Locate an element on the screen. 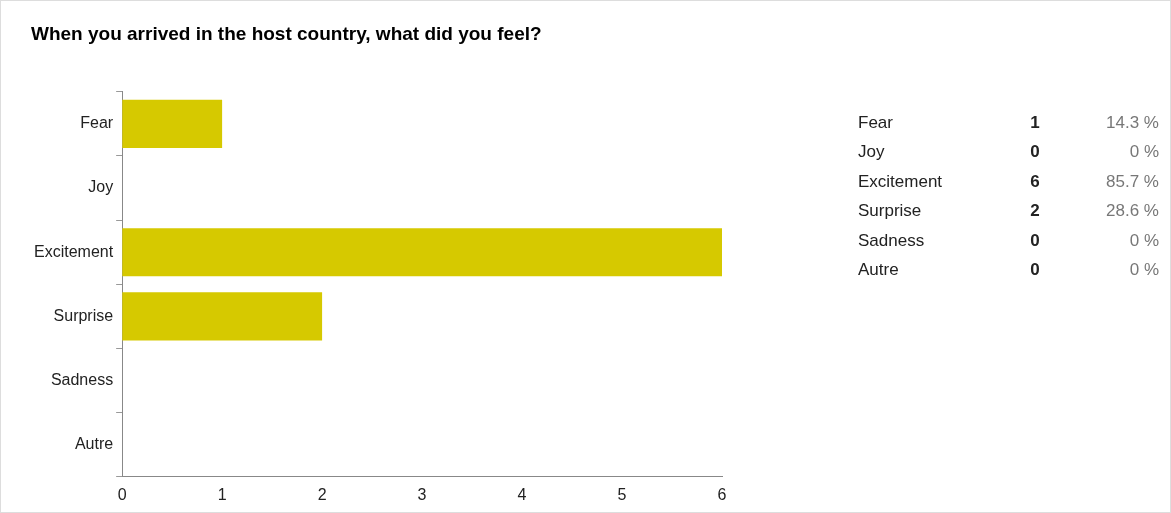 This screenshot has width=1171, height=513. text: 28.6 % is located at coordinates (1132, 211).